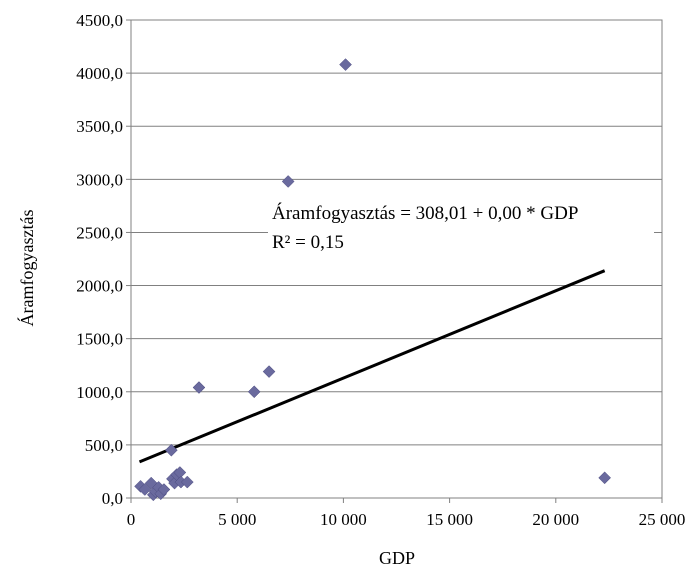  What do you see at coordinates (449, 519) in the screenshot?
I see `x-tick-label: 15 000` at bounding box center [449, 519].